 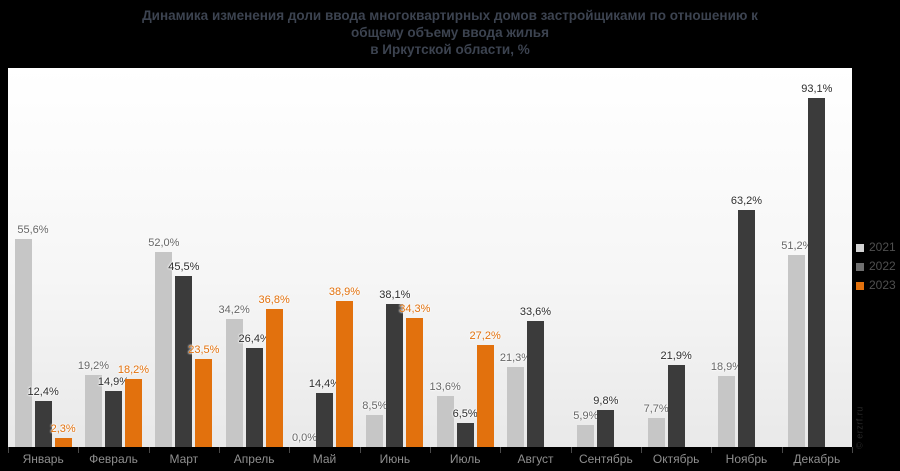 What do you see at coordinates (254, 459) in the screenshot?
I see `month-label-Апрель: Апрель` at bounding box center [254, 459].